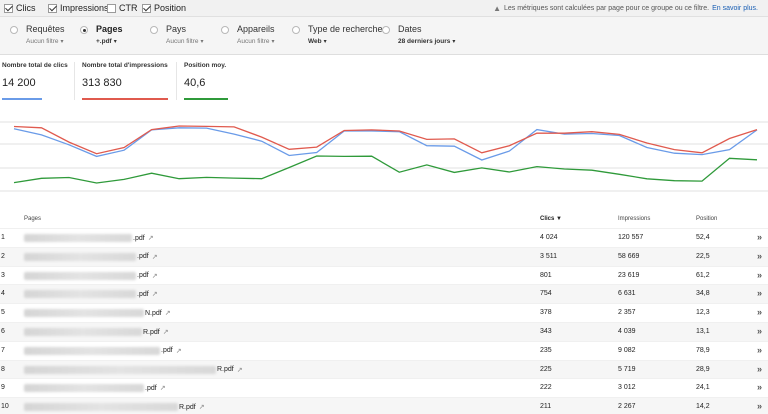  I want to click on table-row: 3 .pdf ↗ 801 23 619 61,2 », so click(384, 275).